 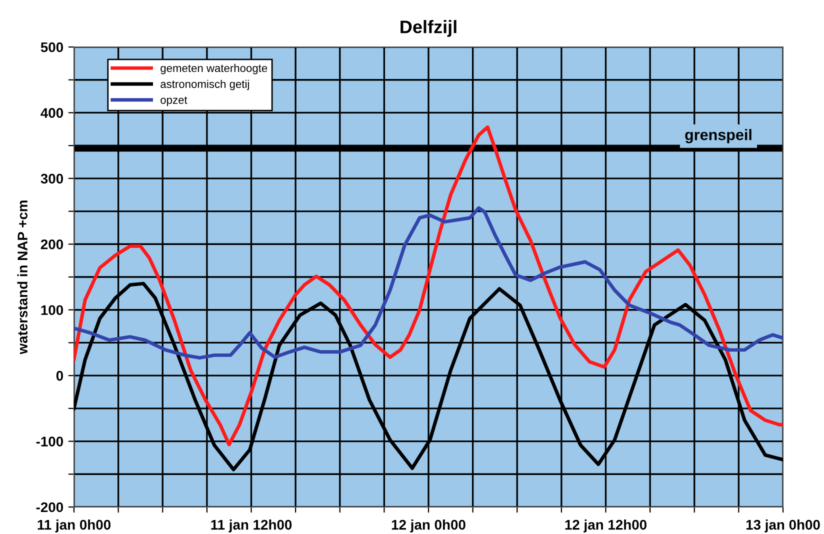 I want to click on y-tick-label: -100, so click(x=50, y=441).